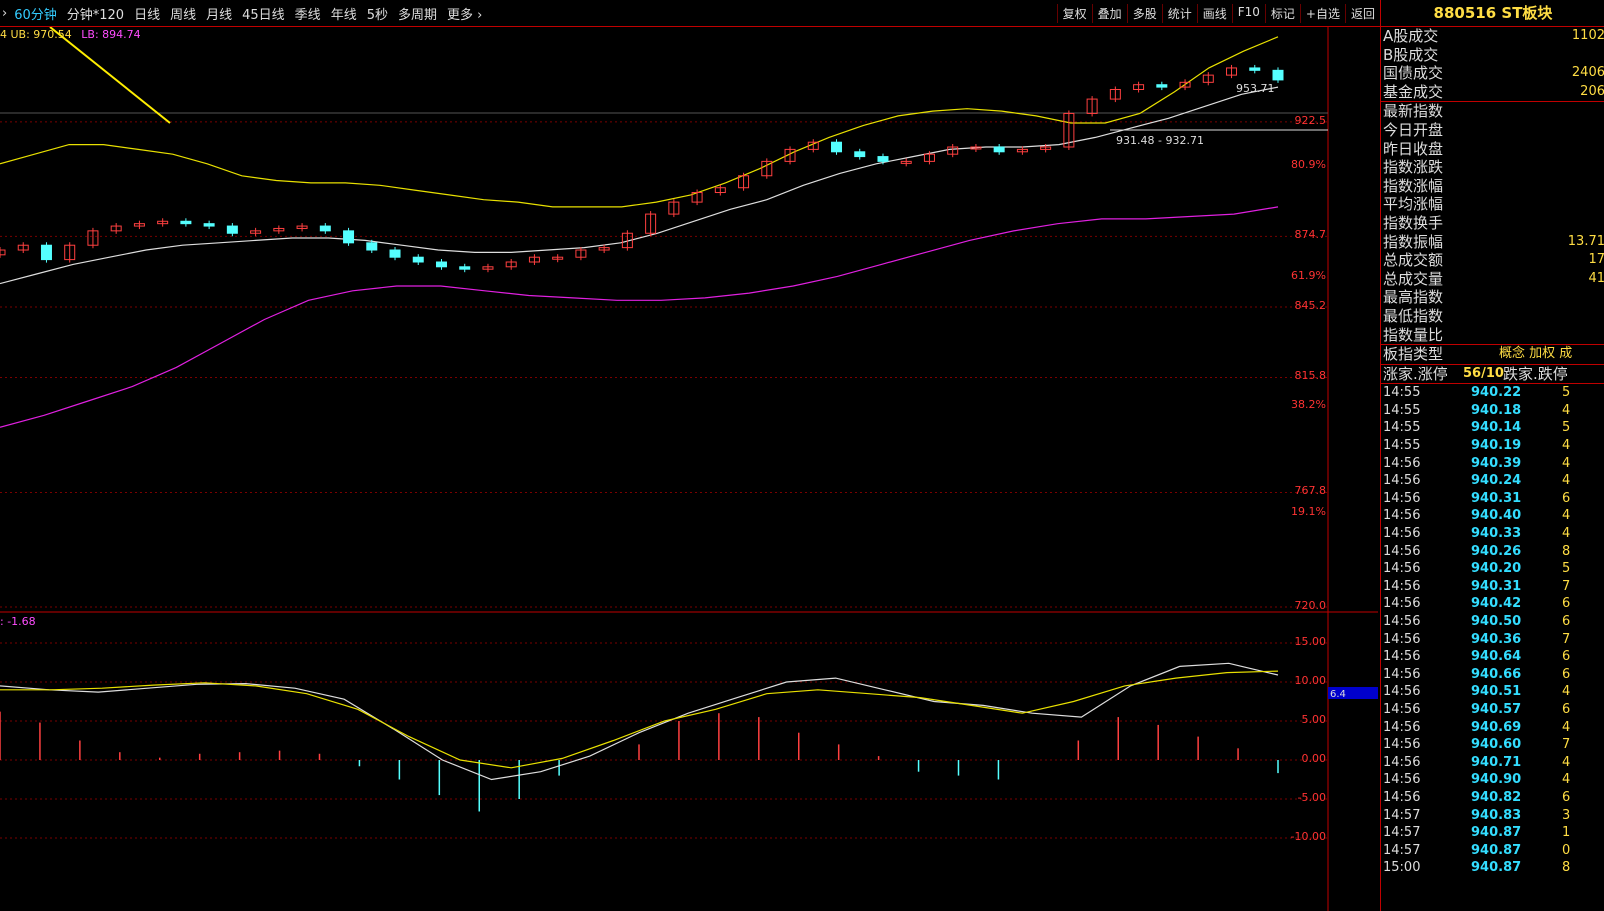 This screenshot has height=911, width=1604. I want to click on tick-price: 940.14, so click(1496, 428).